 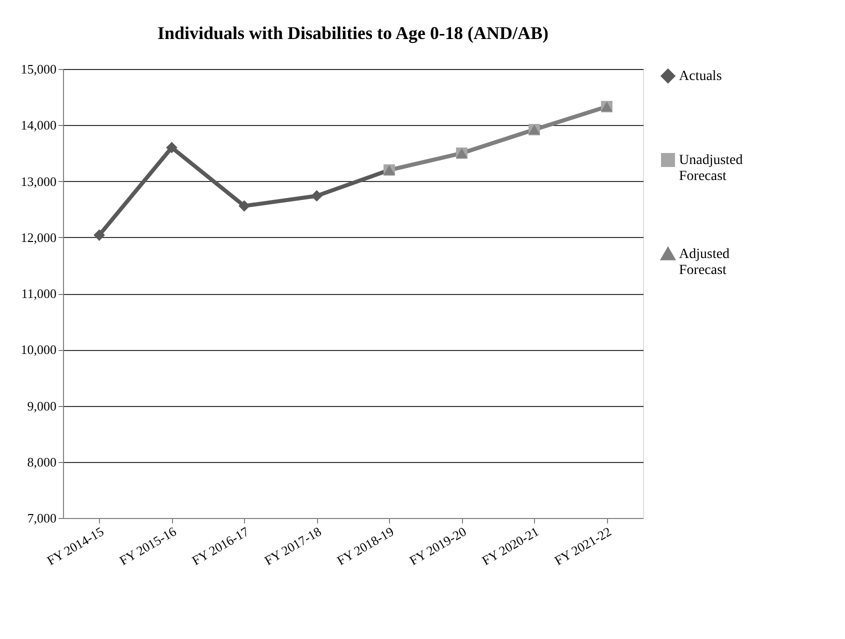 What do you see at coordinates (38, 293) in the screenshot?
I see `y-tick-label: 11,000` at bounding box center [38, 293].